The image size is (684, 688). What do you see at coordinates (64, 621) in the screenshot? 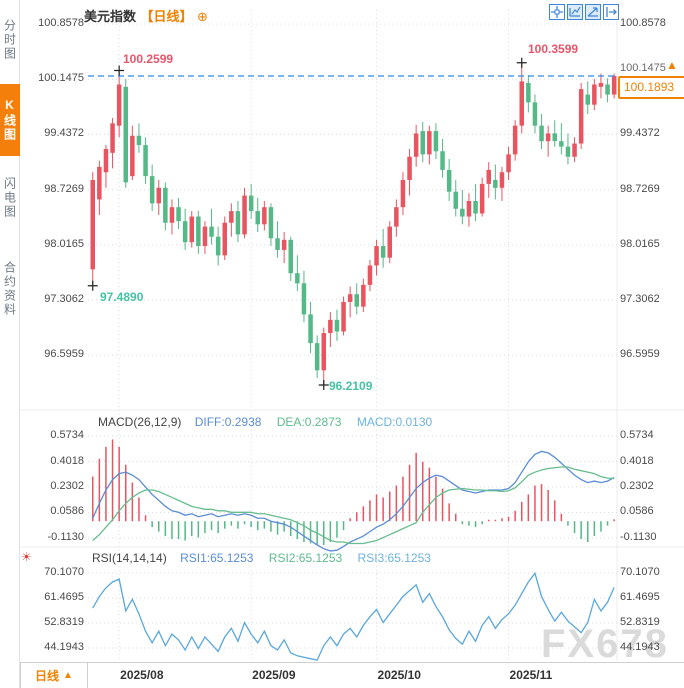
I see `rsi-axis-label-left: 52.8319` at bounding box center [64, 621].